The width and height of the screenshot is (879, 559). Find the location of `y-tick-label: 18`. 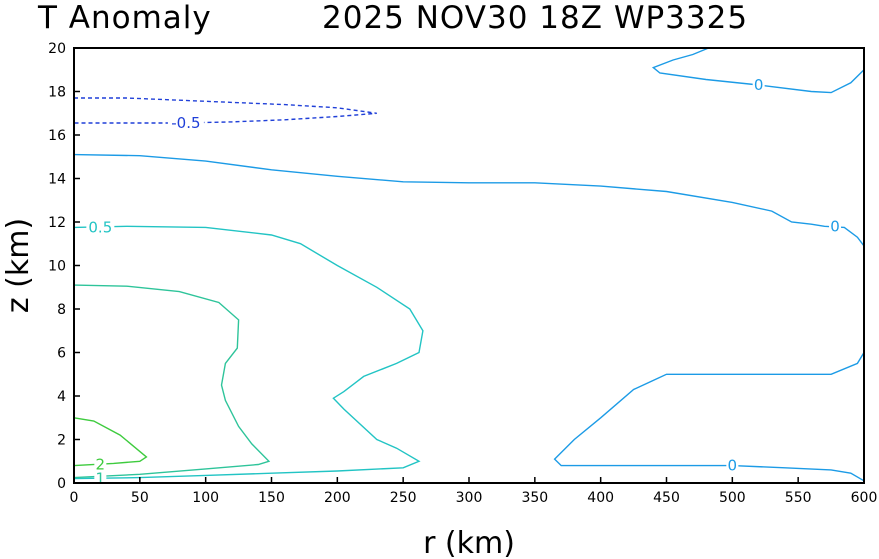

y-tick-label: 18 is located at coordinates (57, 93).